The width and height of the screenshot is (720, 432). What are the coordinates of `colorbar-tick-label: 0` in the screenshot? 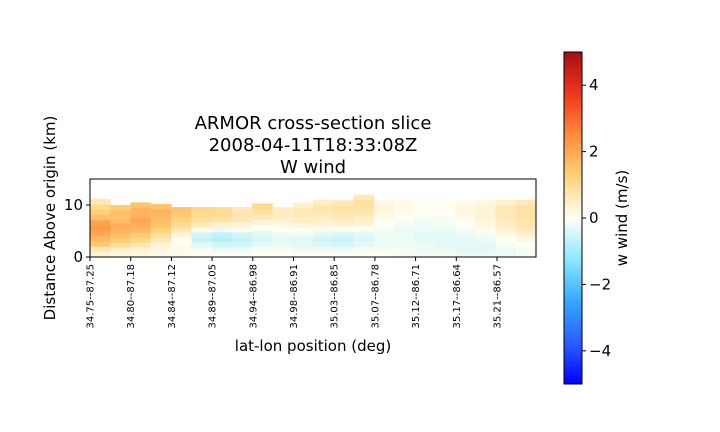 It's located at (594, 218).